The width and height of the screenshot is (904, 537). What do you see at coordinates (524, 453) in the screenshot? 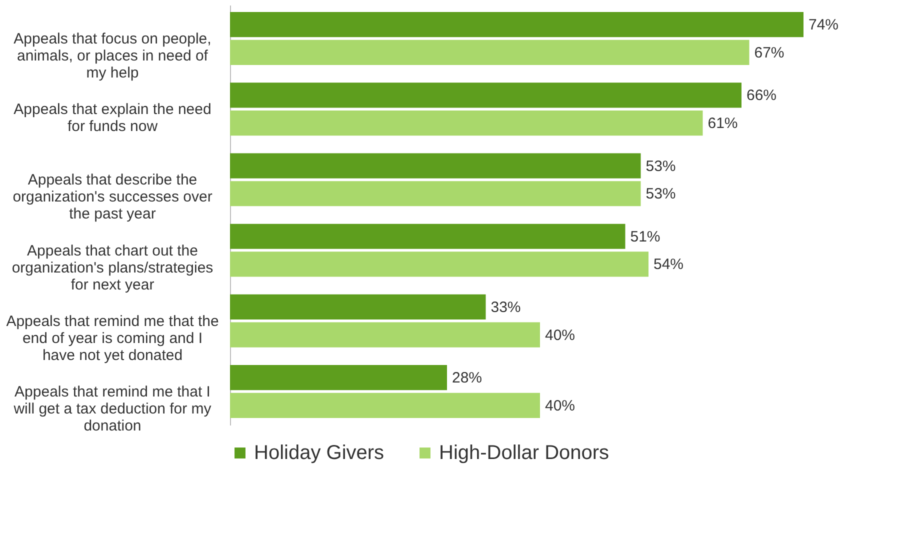
I see `legend-label: High-Dollar Donors` at bounding box center [524, 453].